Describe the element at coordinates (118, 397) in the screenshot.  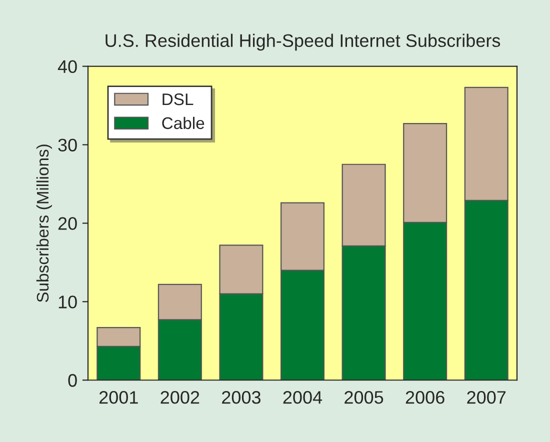
I see `x-tick-label: 2001` at that location.